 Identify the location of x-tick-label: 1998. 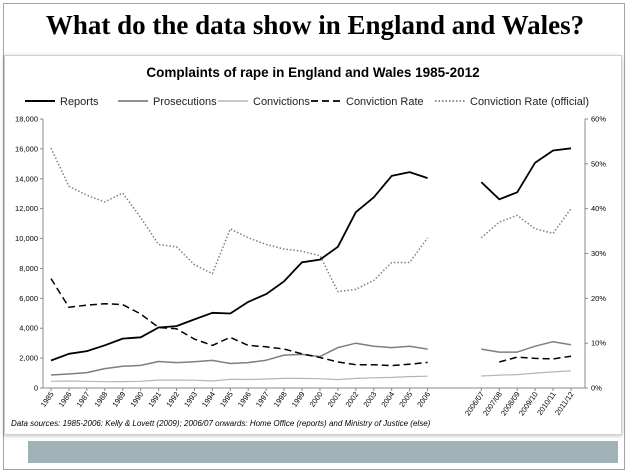
(280, 399).